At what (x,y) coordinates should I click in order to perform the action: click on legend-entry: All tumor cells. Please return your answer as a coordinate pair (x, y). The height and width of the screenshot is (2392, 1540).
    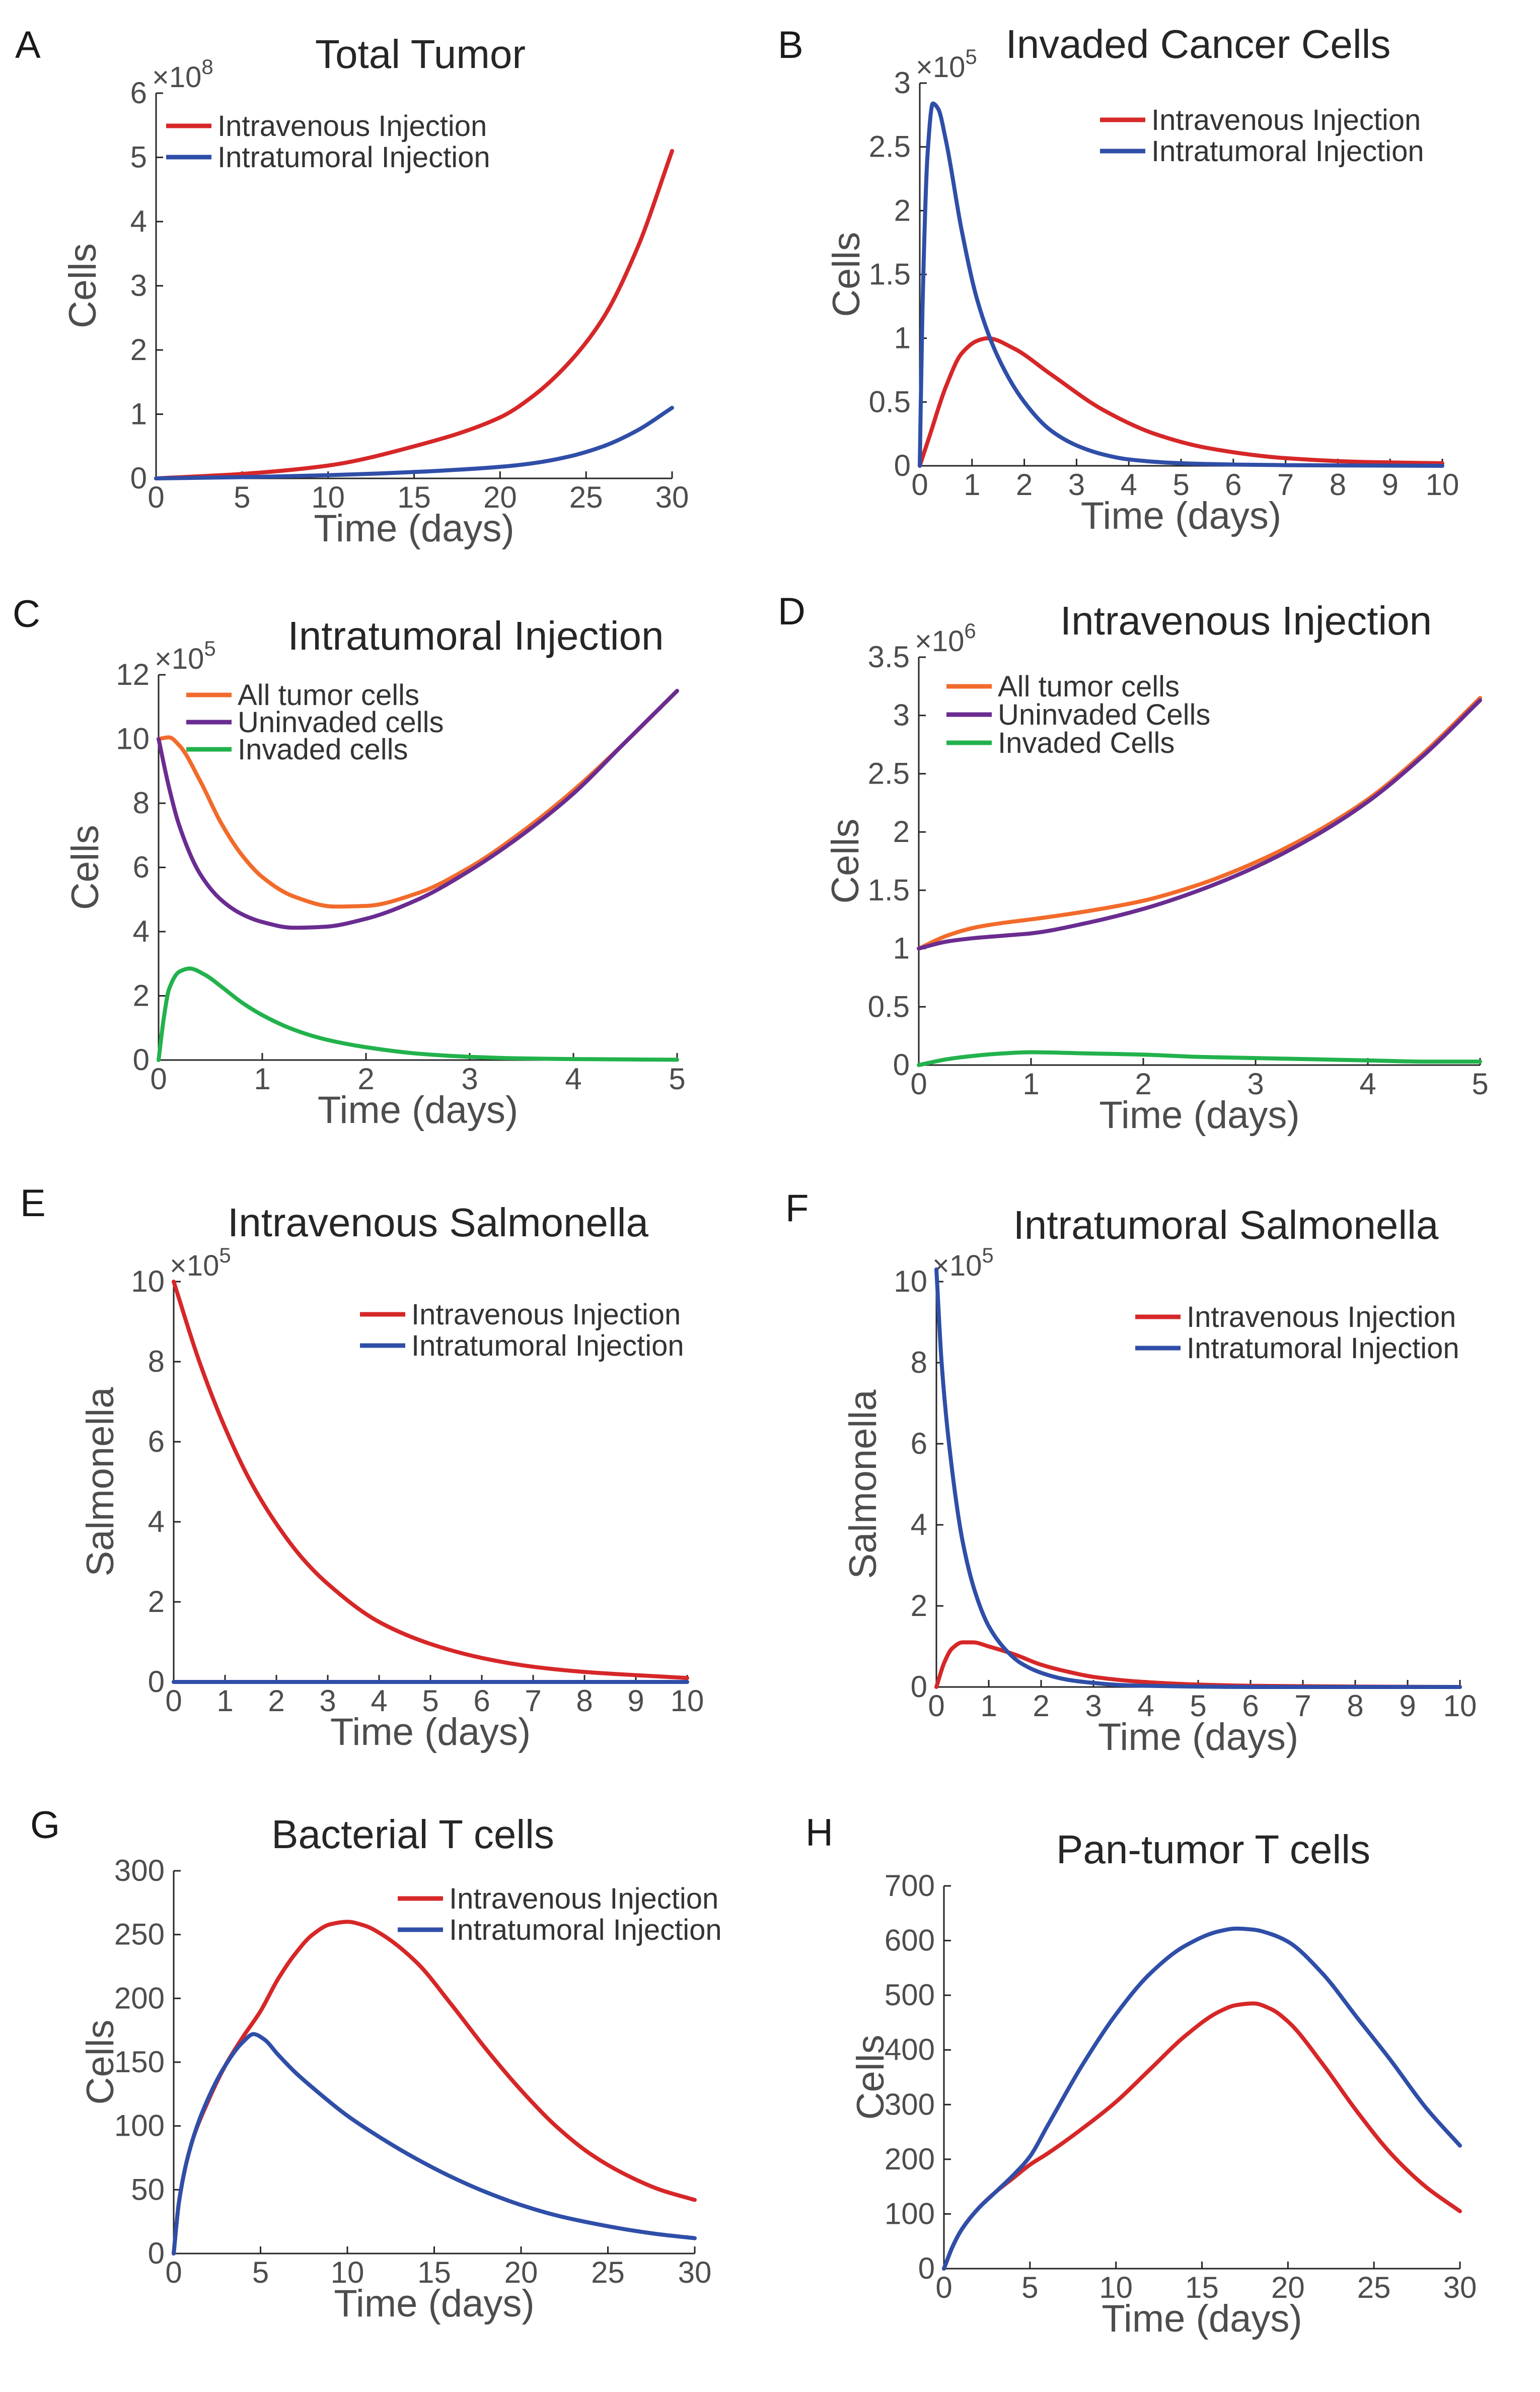
    Looking at the image, I should click on (328, 695).